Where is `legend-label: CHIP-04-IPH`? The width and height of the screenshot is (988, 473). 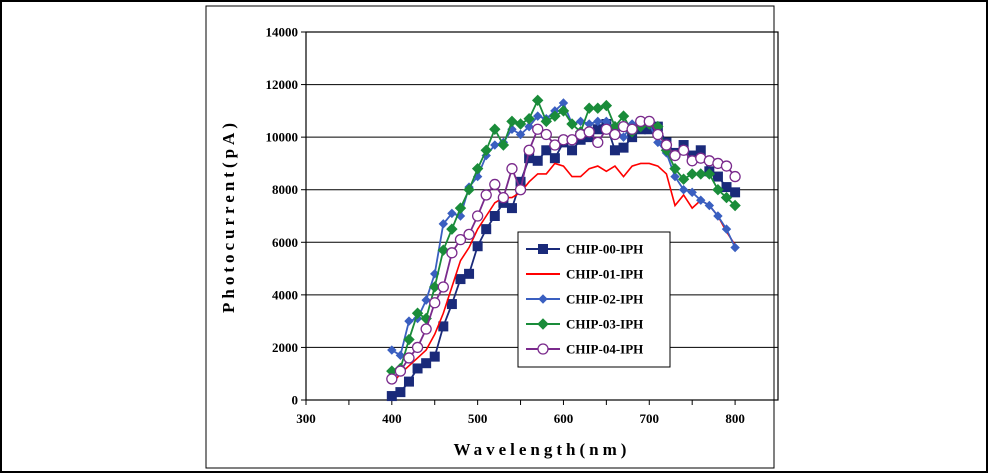 legend-label: CHIP-04-IPH is located at coordinates (604, 349).